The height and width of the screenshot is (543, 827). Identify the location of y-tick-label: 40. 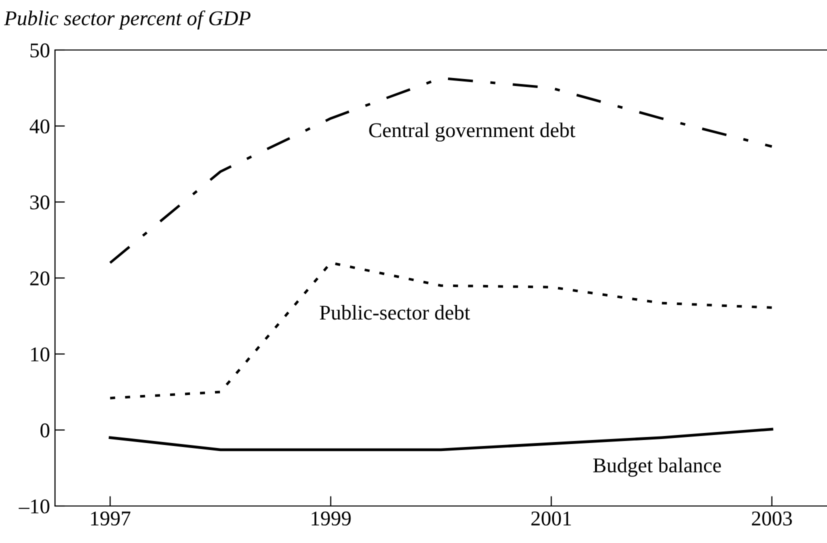
(40, 126).